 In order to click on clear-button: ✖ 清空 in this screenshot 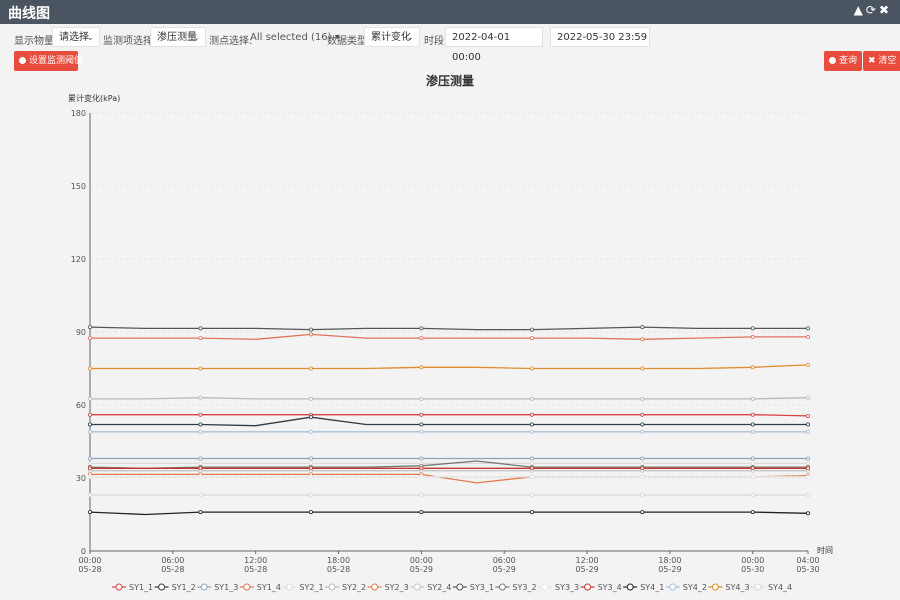, I will do `click(881, 61)`.